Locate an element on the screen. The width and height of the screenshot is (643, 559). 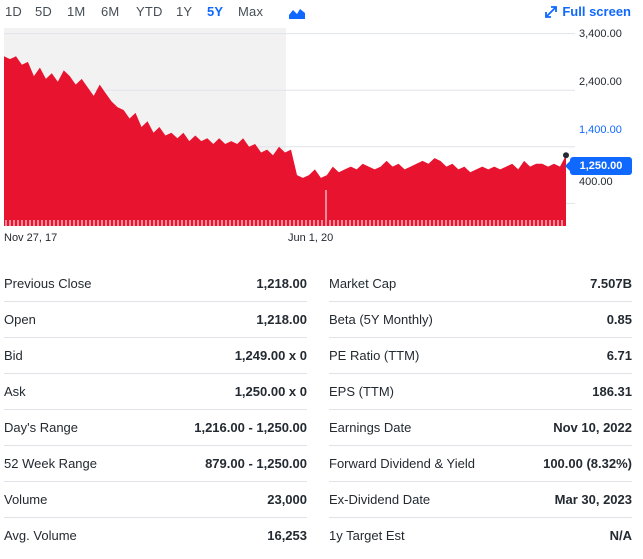
last-price-dot is located at coordinates (566, 155).